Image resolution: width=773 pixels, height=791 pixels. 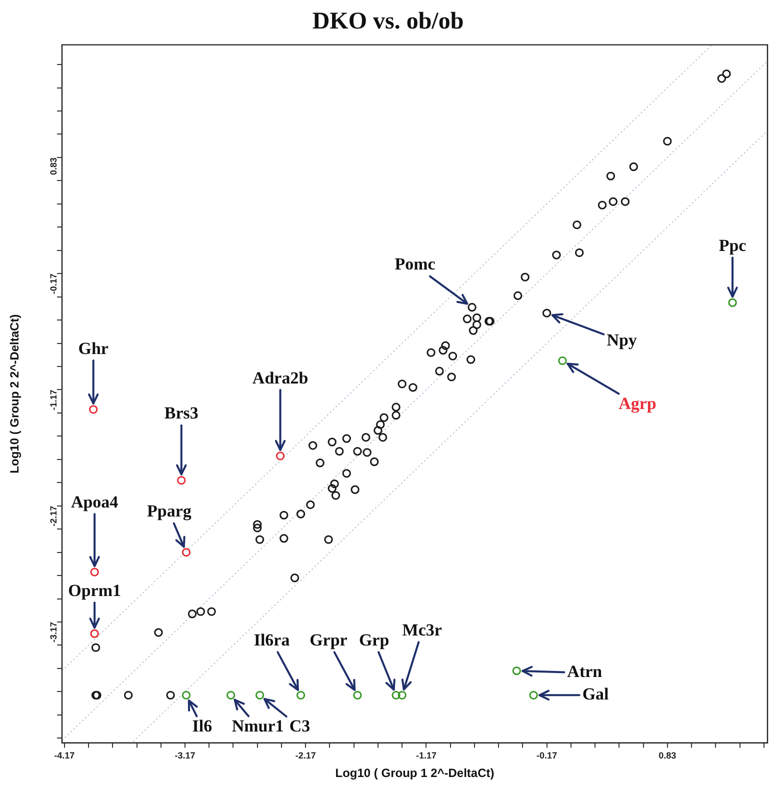 I want to click on x-tick-label: -3.17, so click(x=185, y=755).